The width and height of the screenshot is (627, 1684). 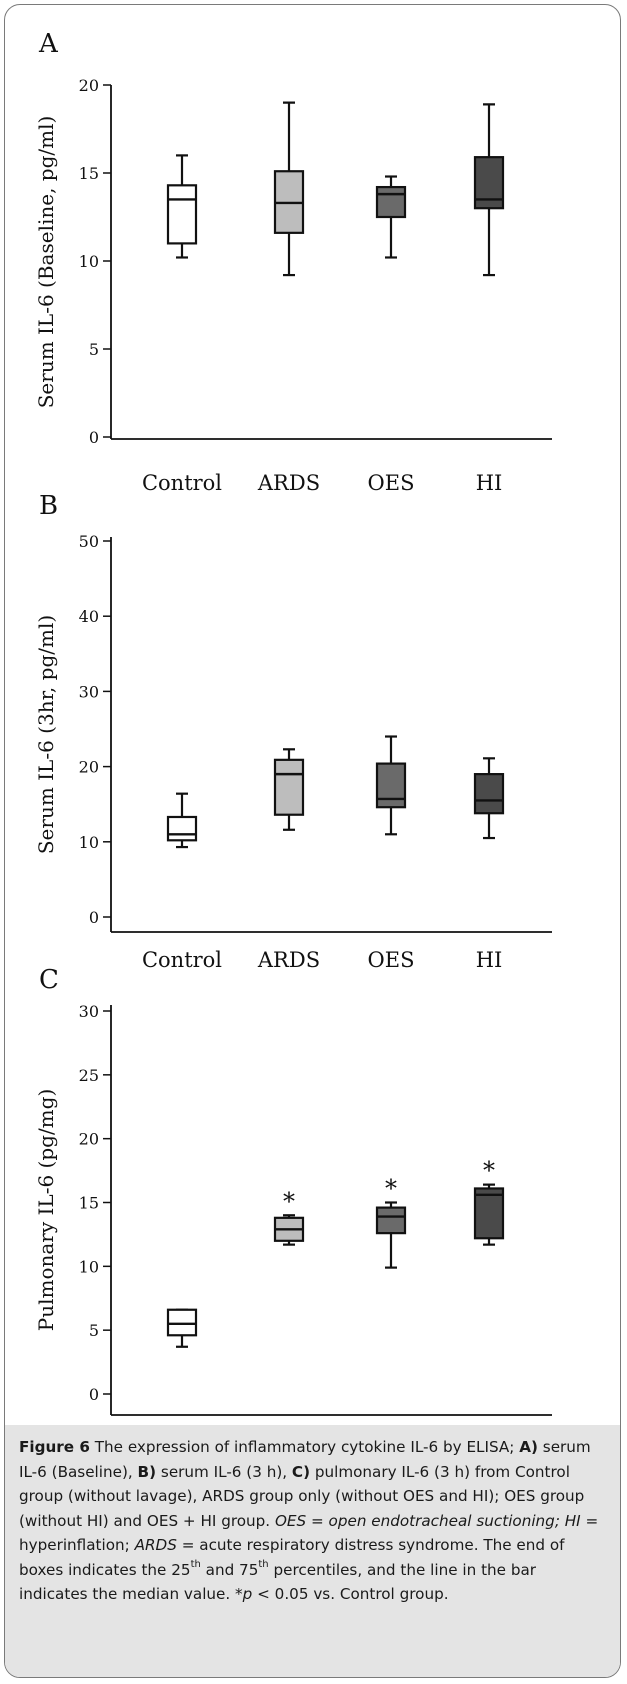 What do you see at coordinates (147, 1471) in the screenshot?
I see `caption-panel-b-label: B)` at bounding box center [147, 1471].